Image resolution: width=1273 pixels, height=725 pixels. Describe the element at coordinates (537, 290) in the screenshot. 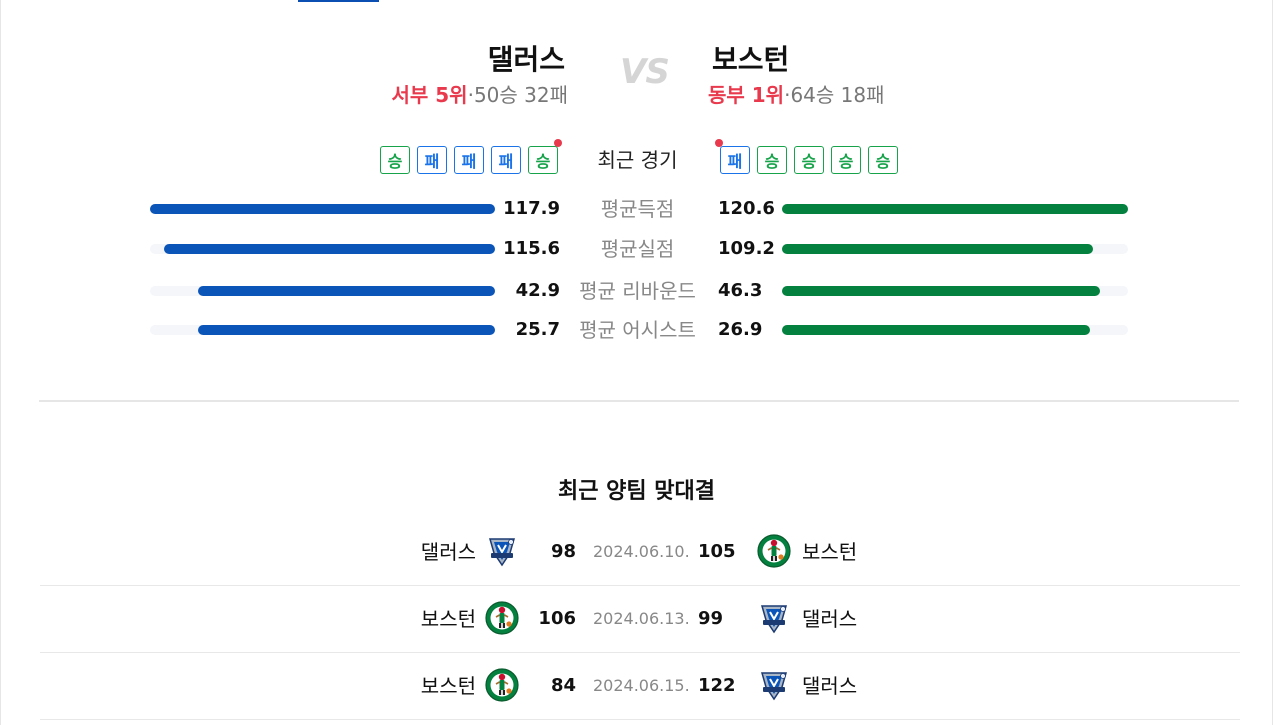

I see `stat-value-left: 42.9` at that location.